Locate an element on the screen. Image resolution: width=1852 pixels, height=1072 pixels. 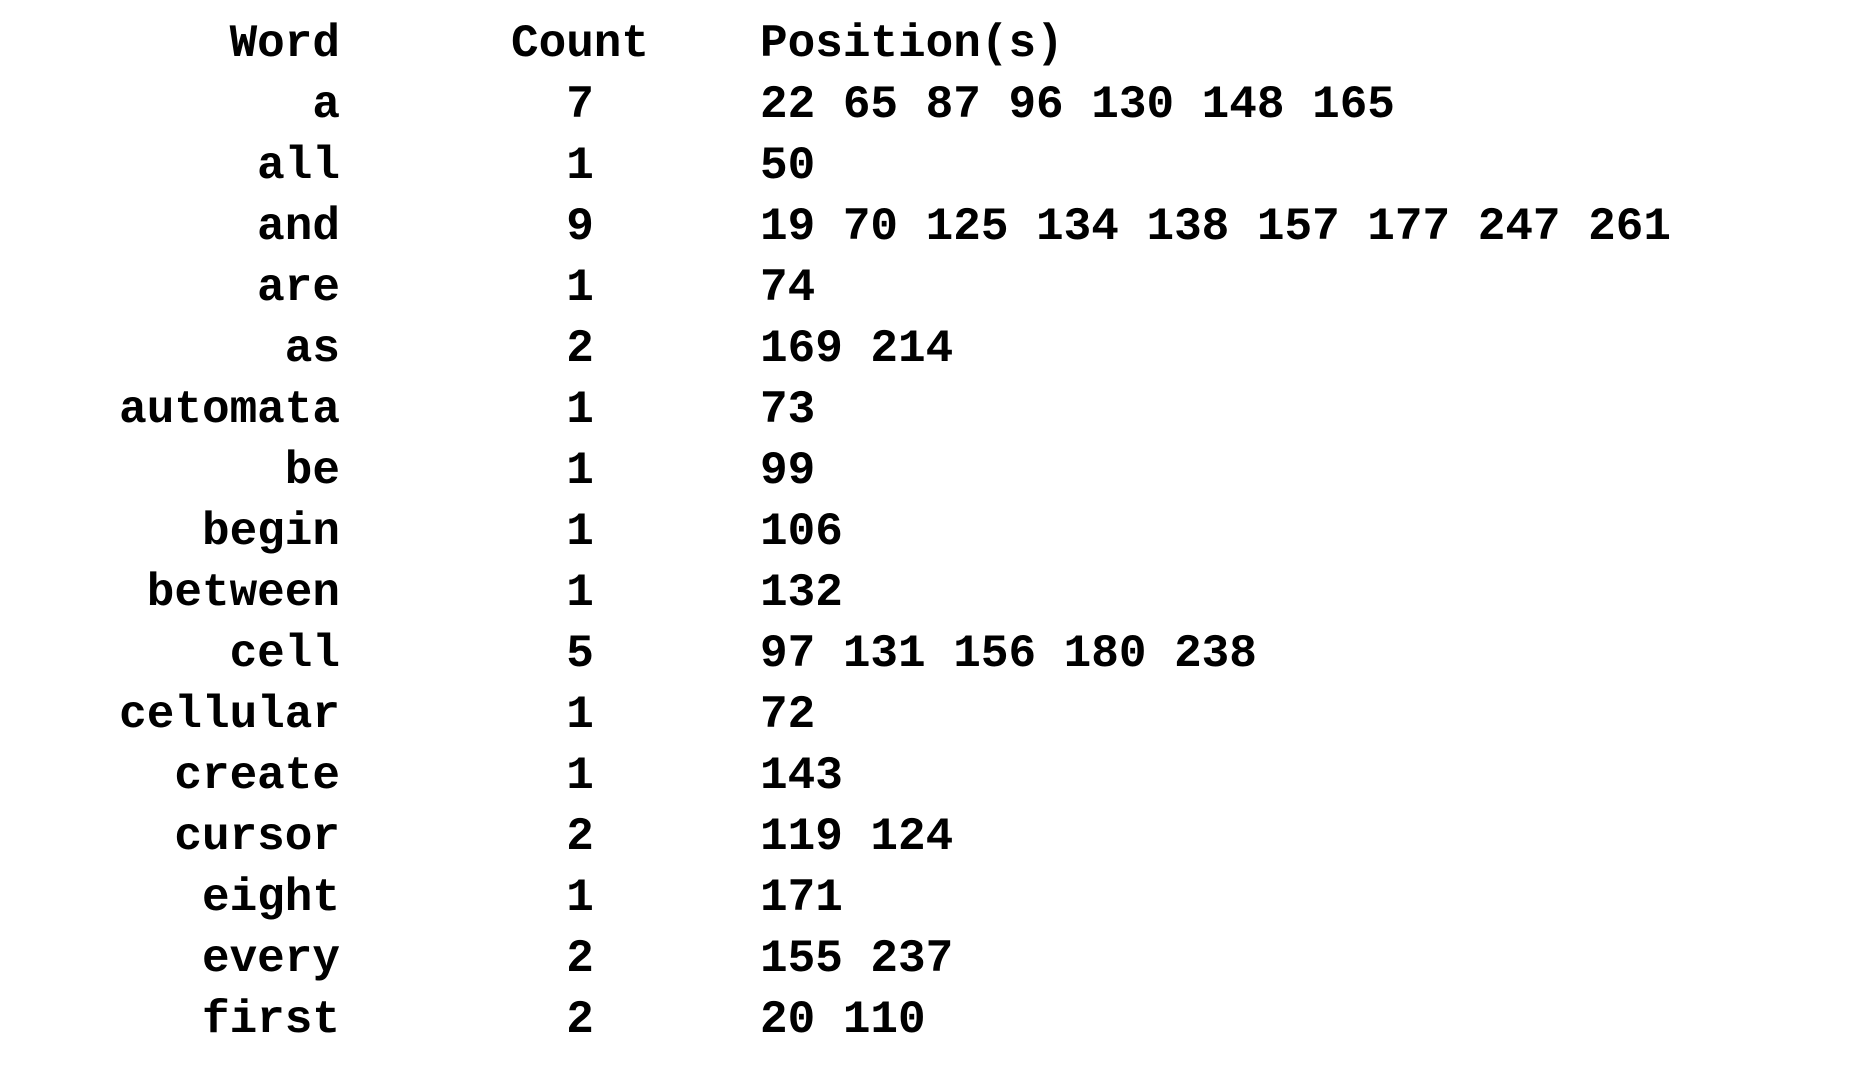
row-positions: 19 70 125 134 138 157 177 247 261 is located at coordinates (1215, 227).